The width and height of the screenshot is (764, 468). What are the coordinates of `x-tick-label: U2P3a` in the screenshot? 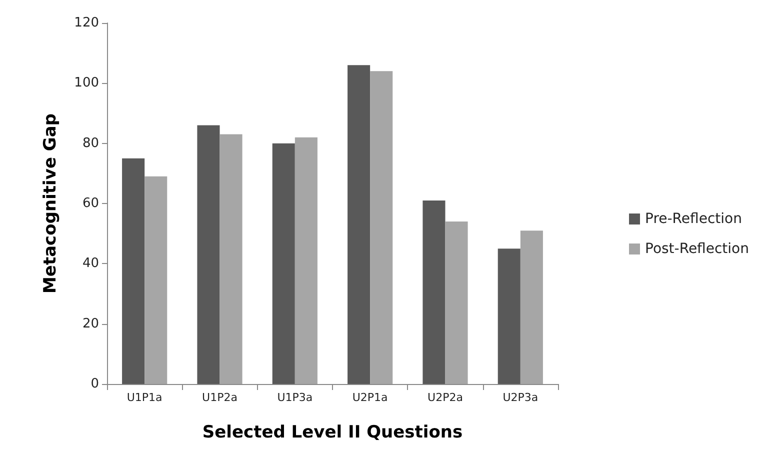 It's located at (520, 397).